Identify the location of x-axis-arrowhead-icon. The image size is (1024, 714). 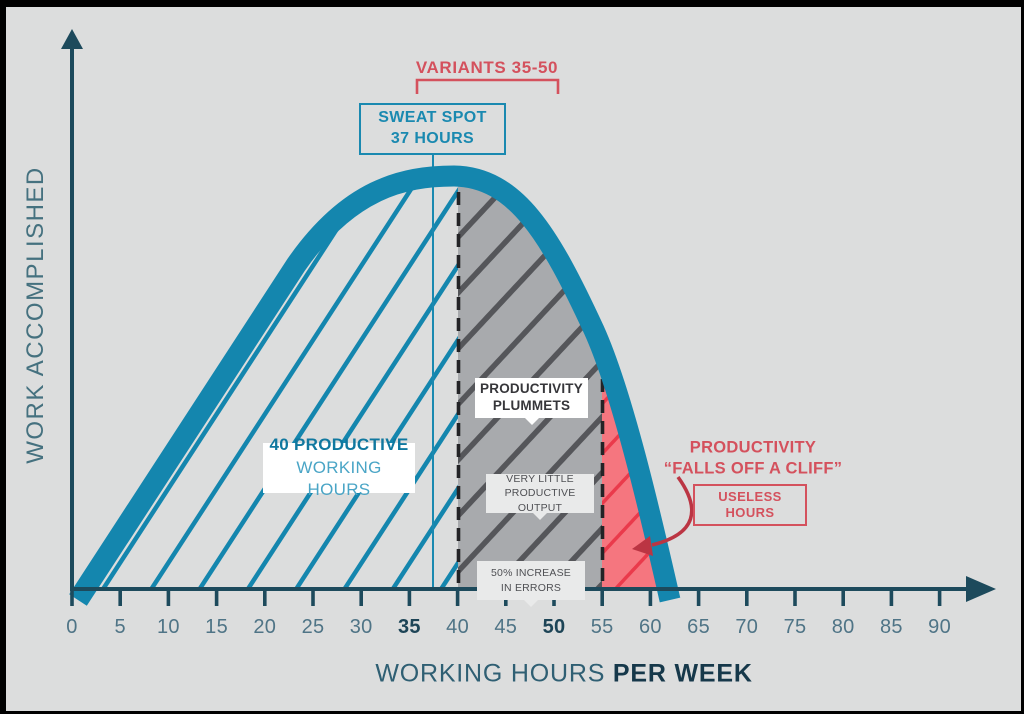
(981, 589).